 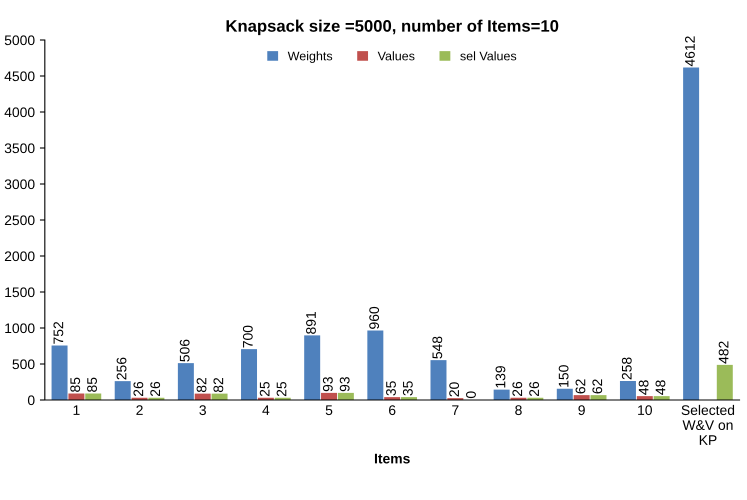 What do you see at coordinates (501, 377) in the screenshot?
I see `data-label: 139` at bounding box center [501, 377].